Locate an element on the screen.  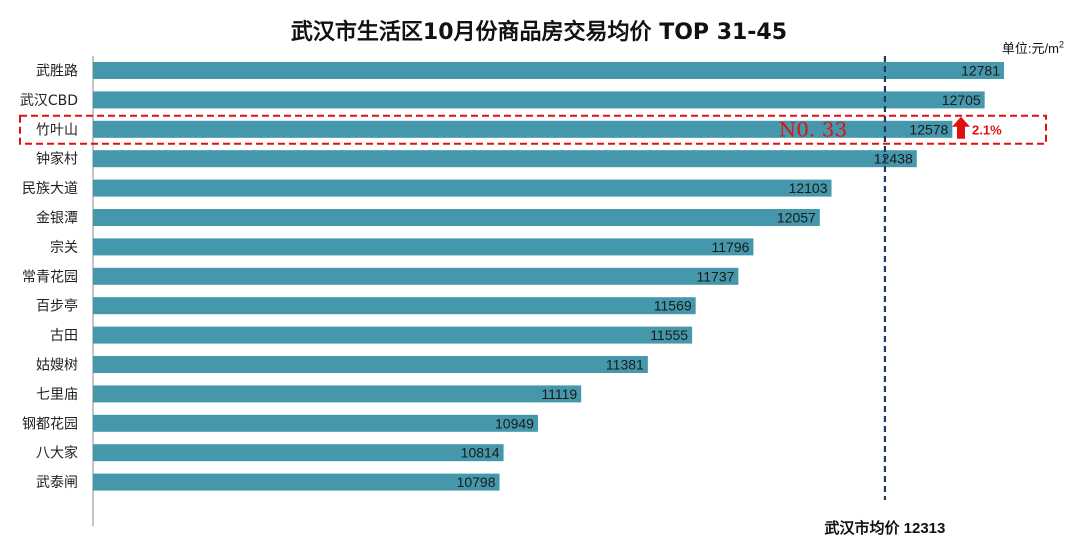
value-label-11: 11381 is located at coordinates (625, 365).